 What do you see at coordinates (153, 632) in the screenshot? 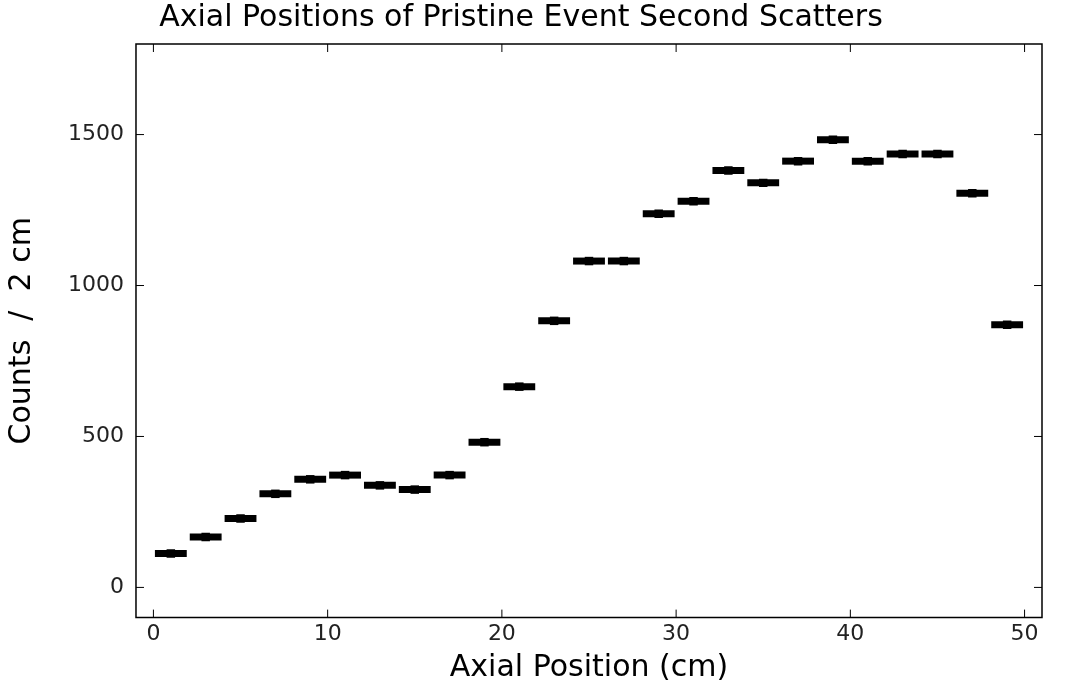
I see `x-tick-label: 0` at bounding box center [153, 632].